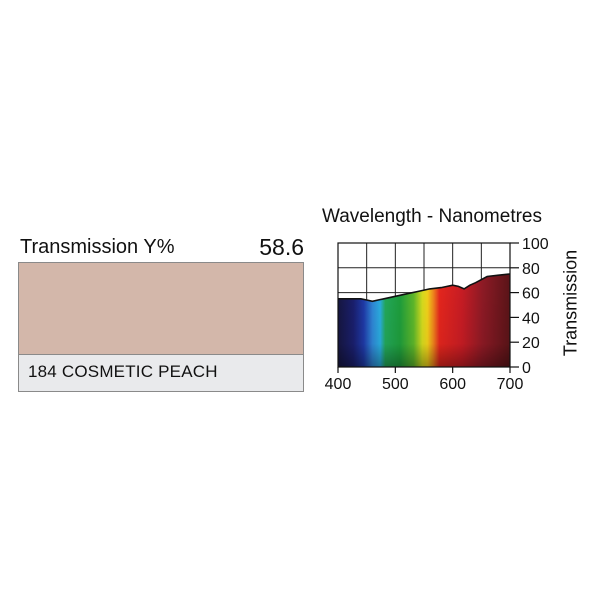  I want to click on y-axis-title: Transmission, so click(570, 303).